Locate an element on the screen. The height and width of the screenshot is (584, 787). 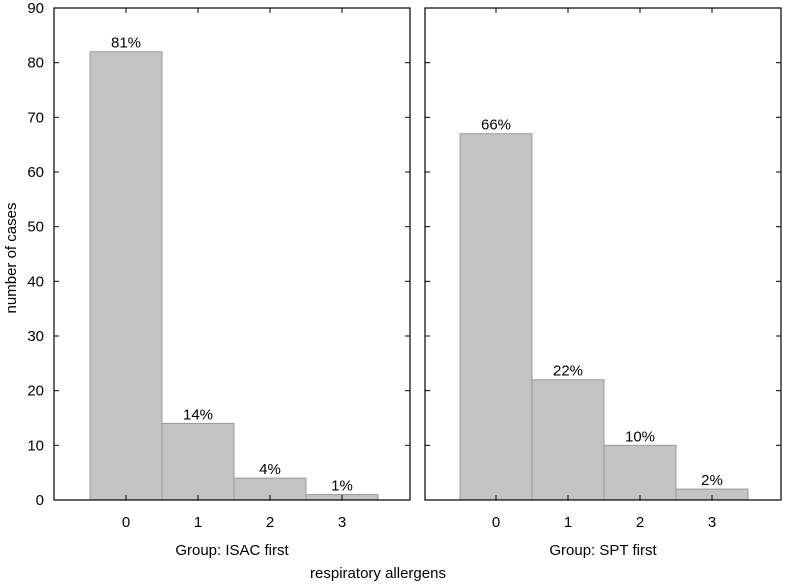
data-label-2: 10% is located at coordinates (640, 436).